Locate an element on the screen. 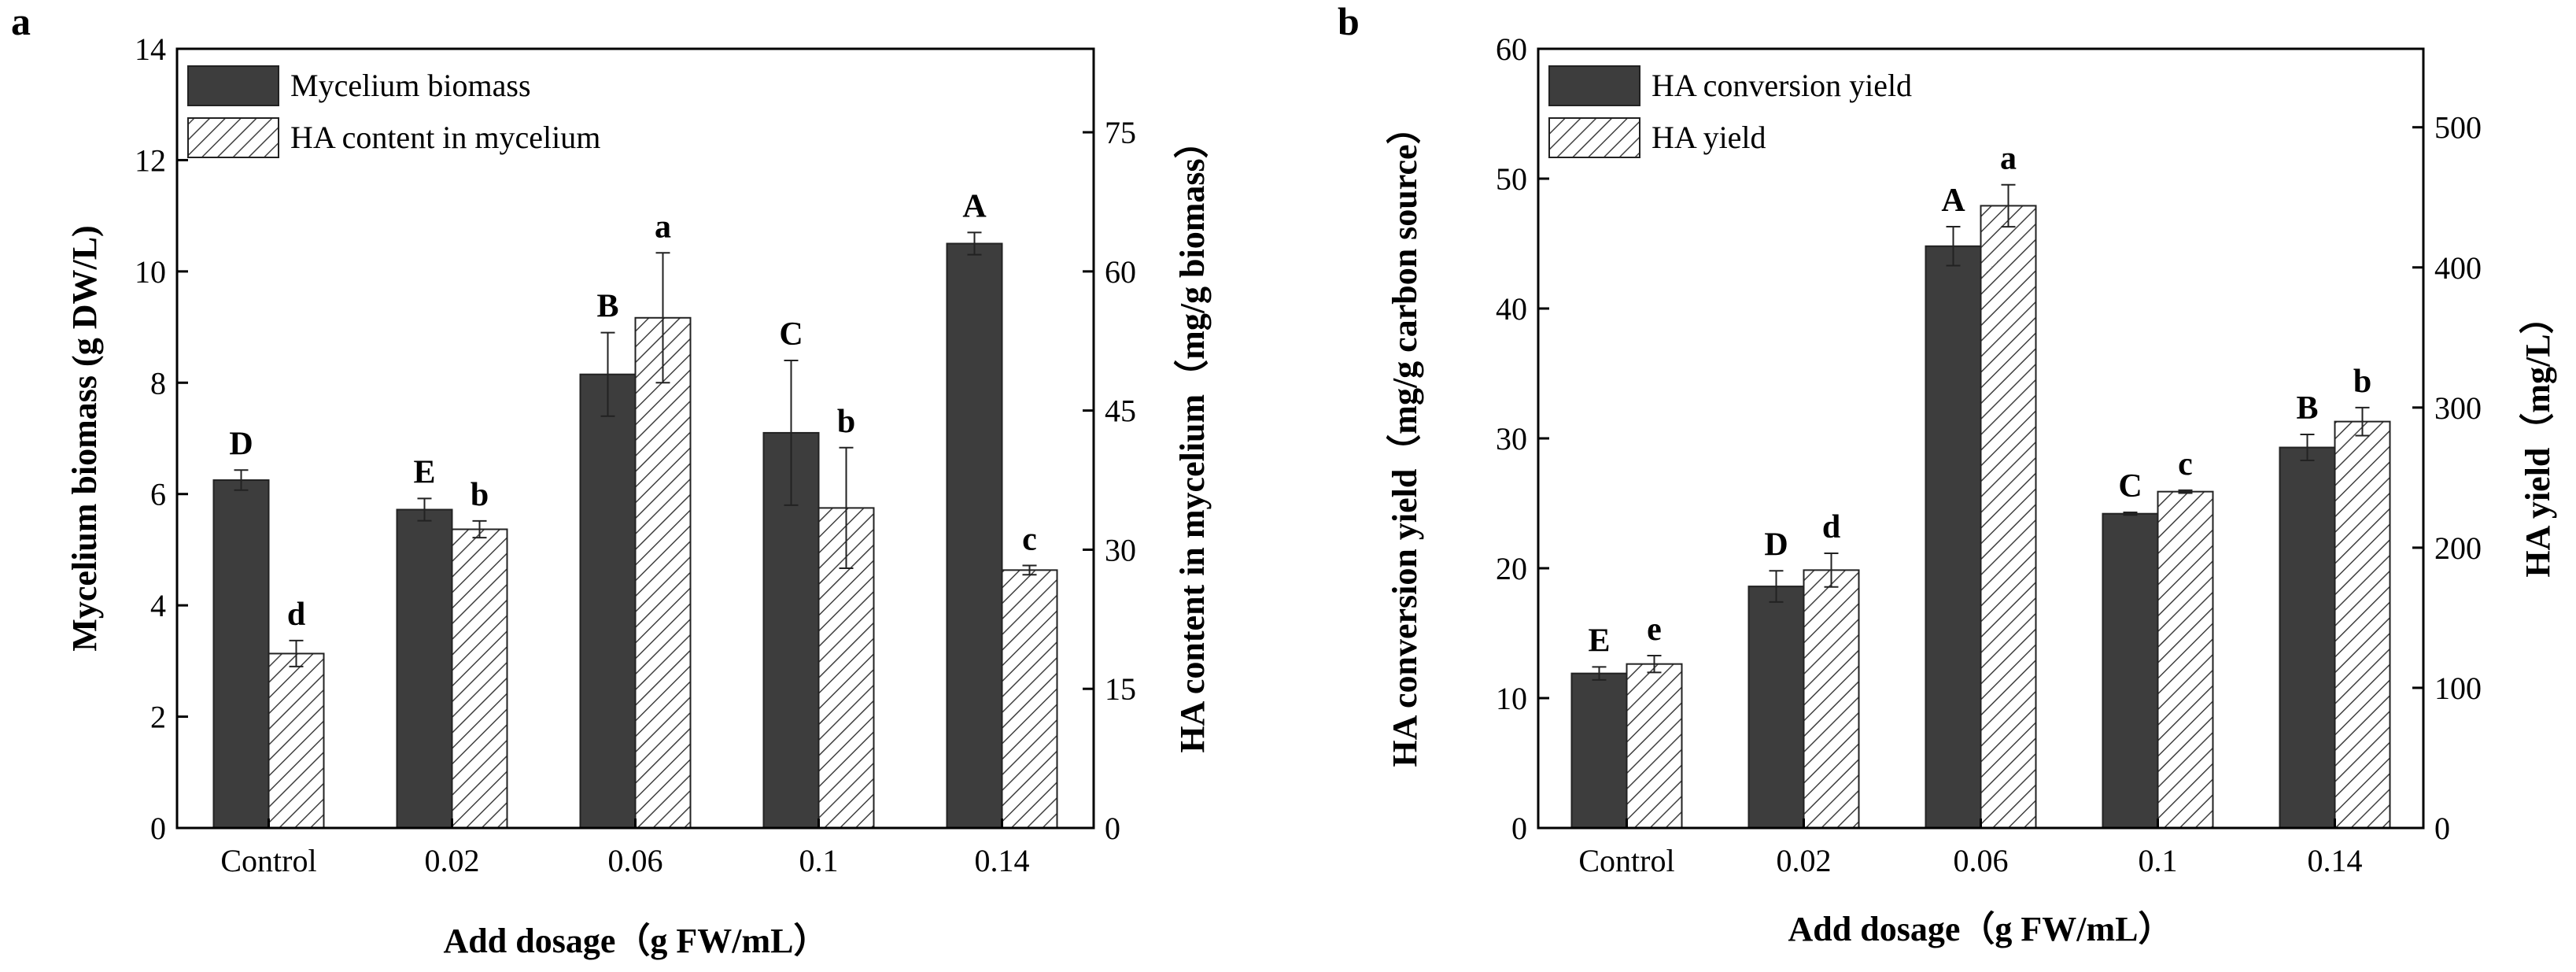 The height and width of the screenshot is (972, 2576). y2-axis-title: HA yield（mg/L） is located at coordinates (2538, 438).